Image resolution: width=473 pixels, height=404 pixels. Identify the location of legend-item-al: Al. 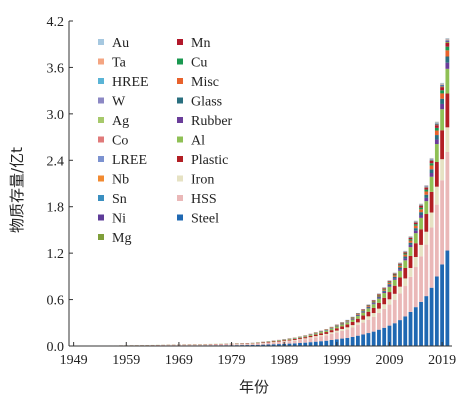
(191, 141).